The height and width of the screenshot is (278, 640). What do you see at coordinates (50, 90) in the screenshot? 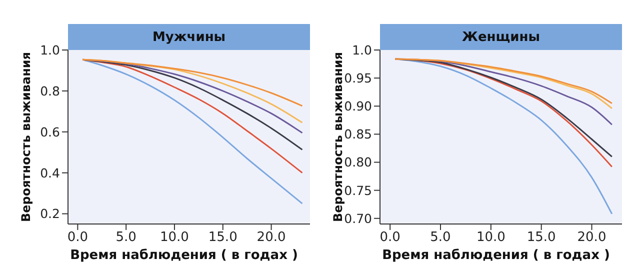
I see `y-tick-label: 0.8` at bounding box center [50, 90].